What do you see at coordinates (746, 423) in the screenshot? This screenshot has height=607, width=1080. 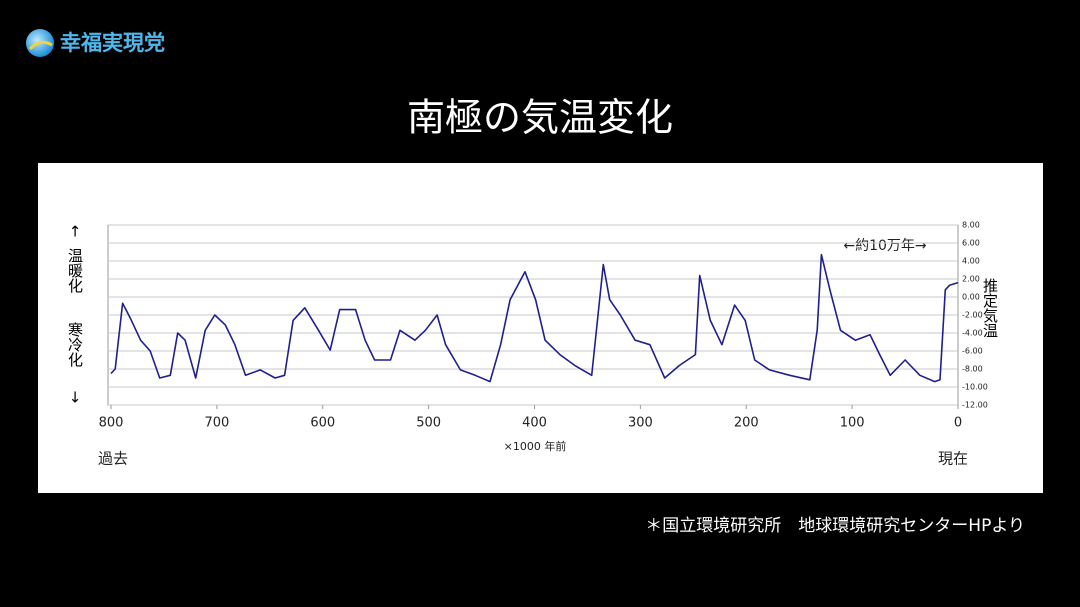 I see `x-tick-label: 200` at bounding box center [746, 423].